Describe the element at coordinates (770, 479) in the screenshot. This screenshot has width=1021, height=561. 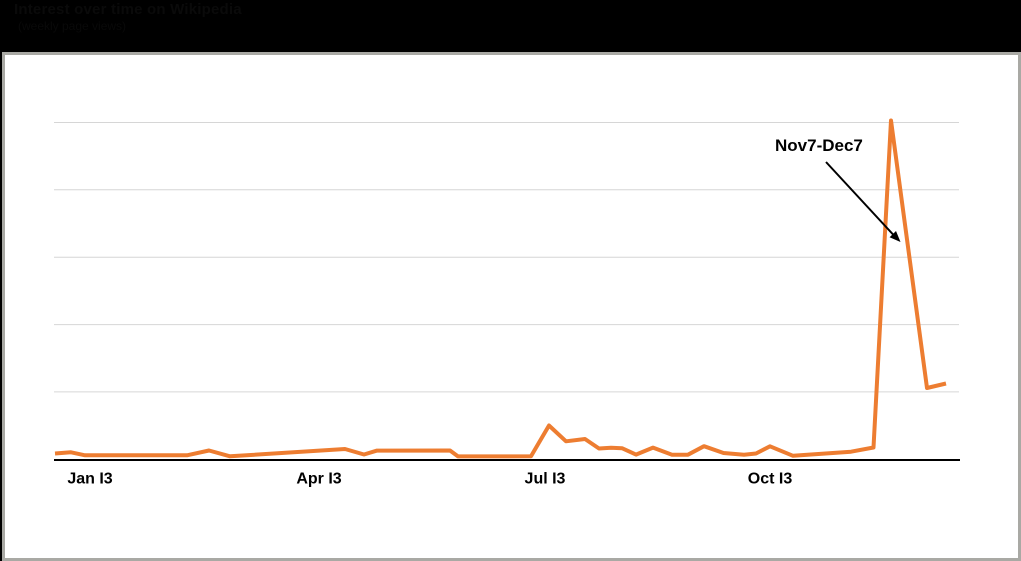
I see `svg-text: Oct I3` at that location.